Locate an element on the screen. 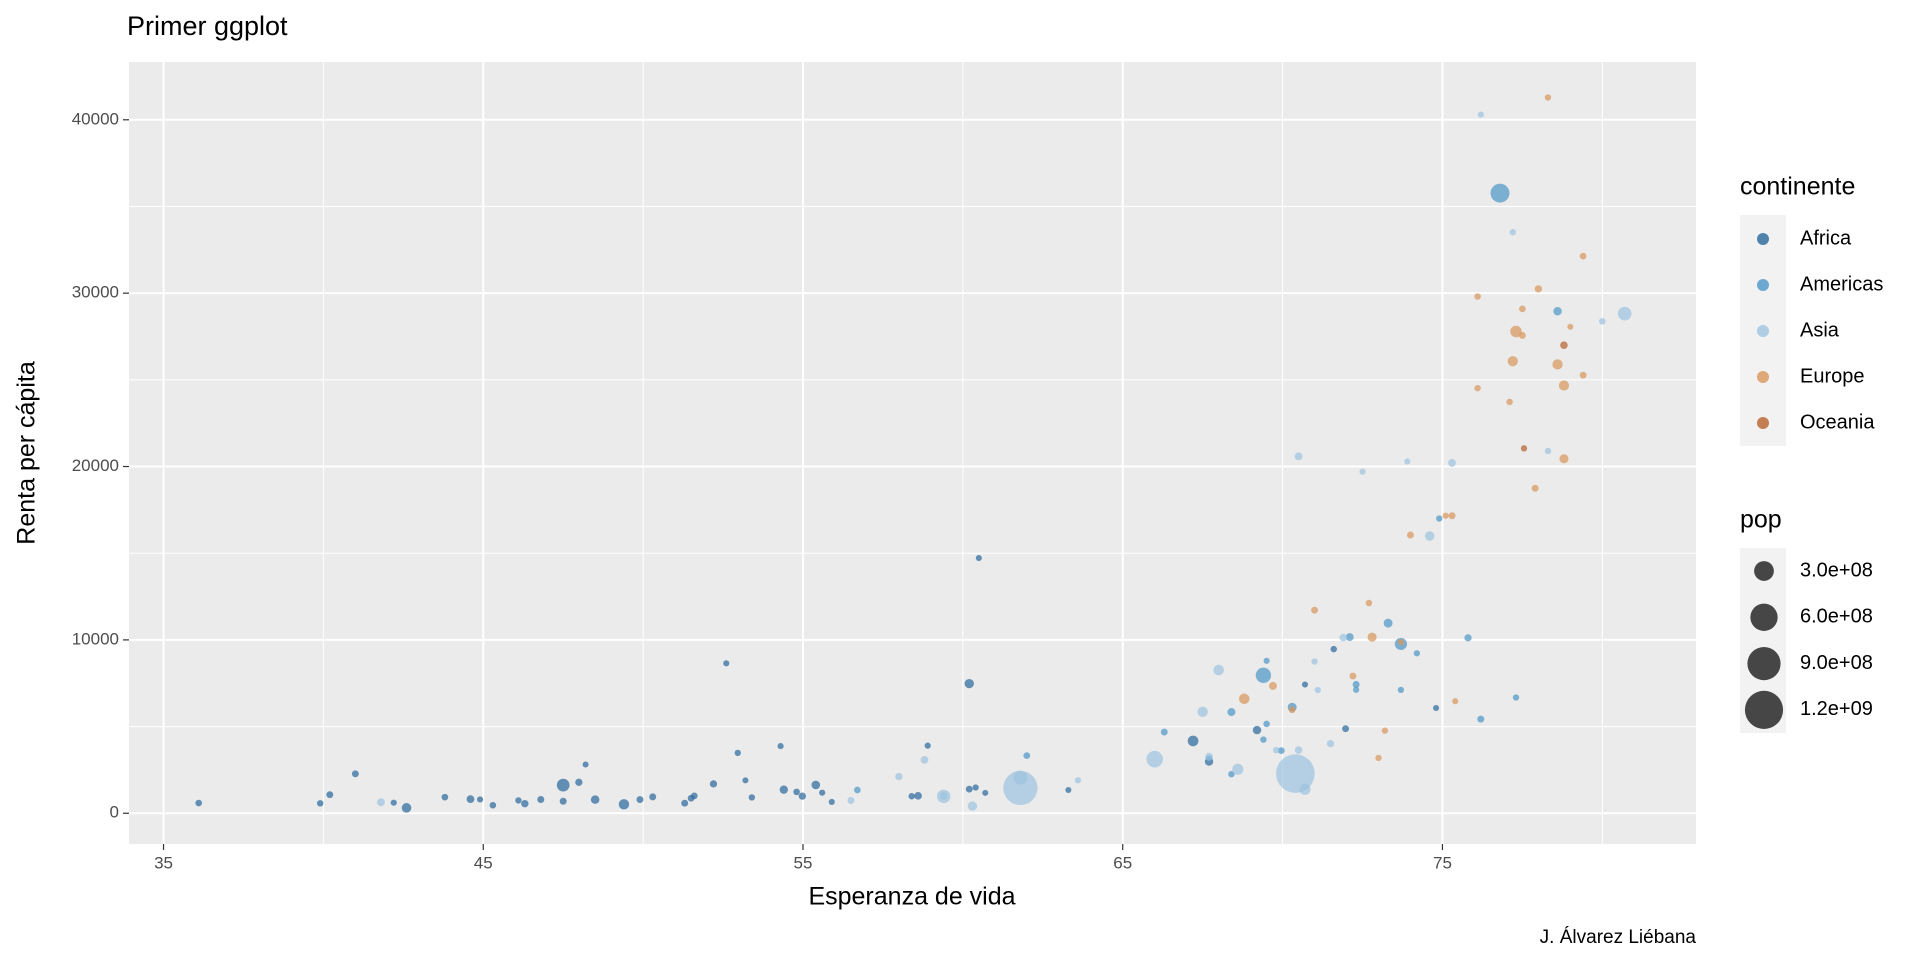 This screenshot has width=1920, height=960. y-tick-label: 10000 is located at coordinates (95, 638).